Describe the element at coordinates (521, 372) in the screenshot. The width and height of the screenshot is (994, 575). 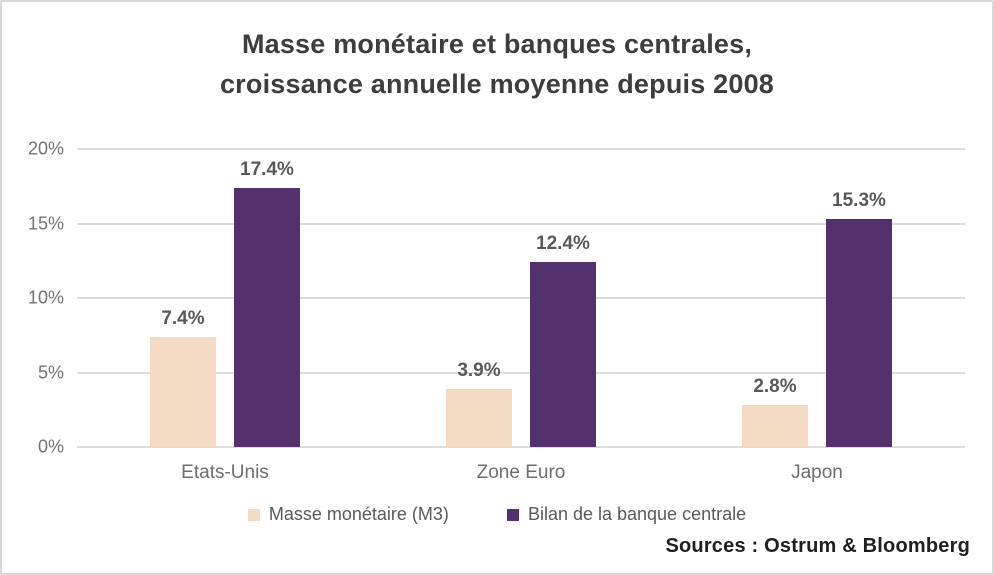
I see `gridline-5%` at that location.